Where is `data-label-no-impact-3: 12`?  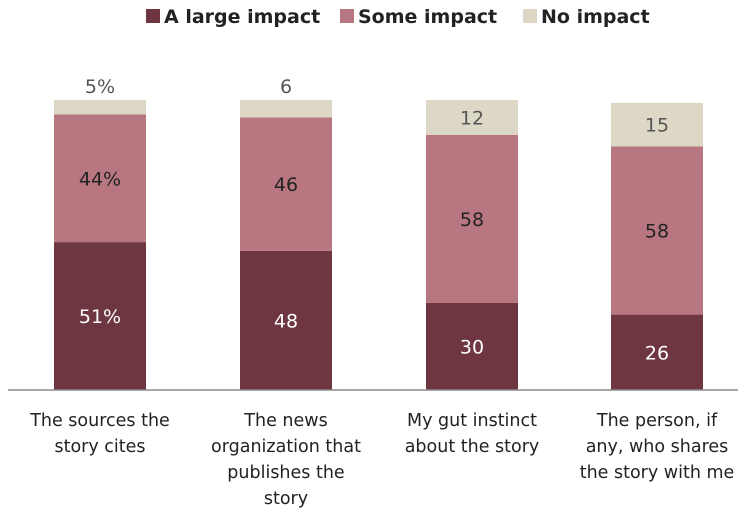
data-label-no-impact-3: 12 is located at coordinates (472, 118).